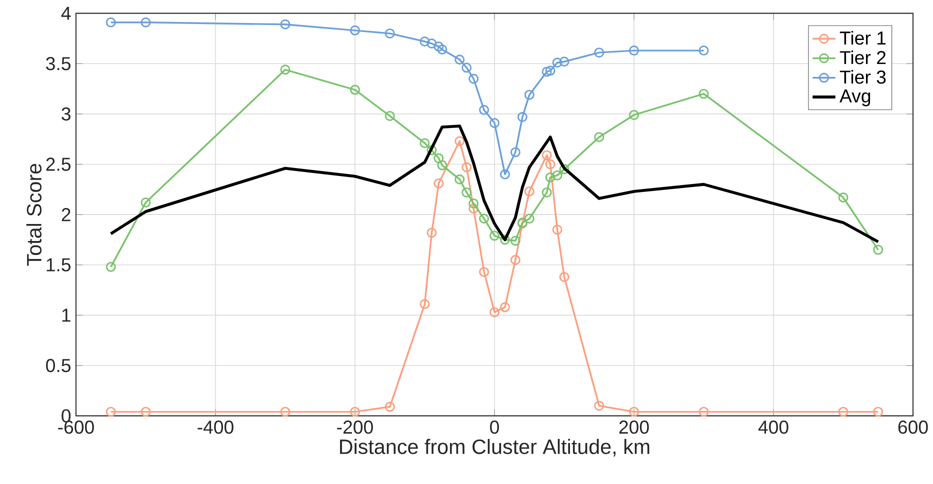 The image size is (933, 484). What do you see at coordinates (66, 13) in the screenshot?
I see `y-tick-label: 4` at bounding box center [66, 13].